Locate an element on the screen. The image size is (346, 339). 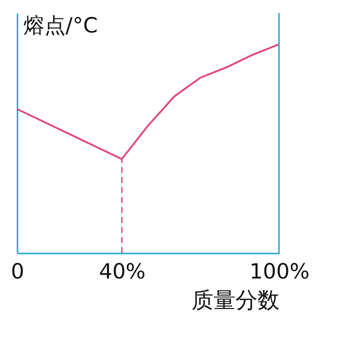
x-tick-label: 40% is located at coordinates (122, 272).